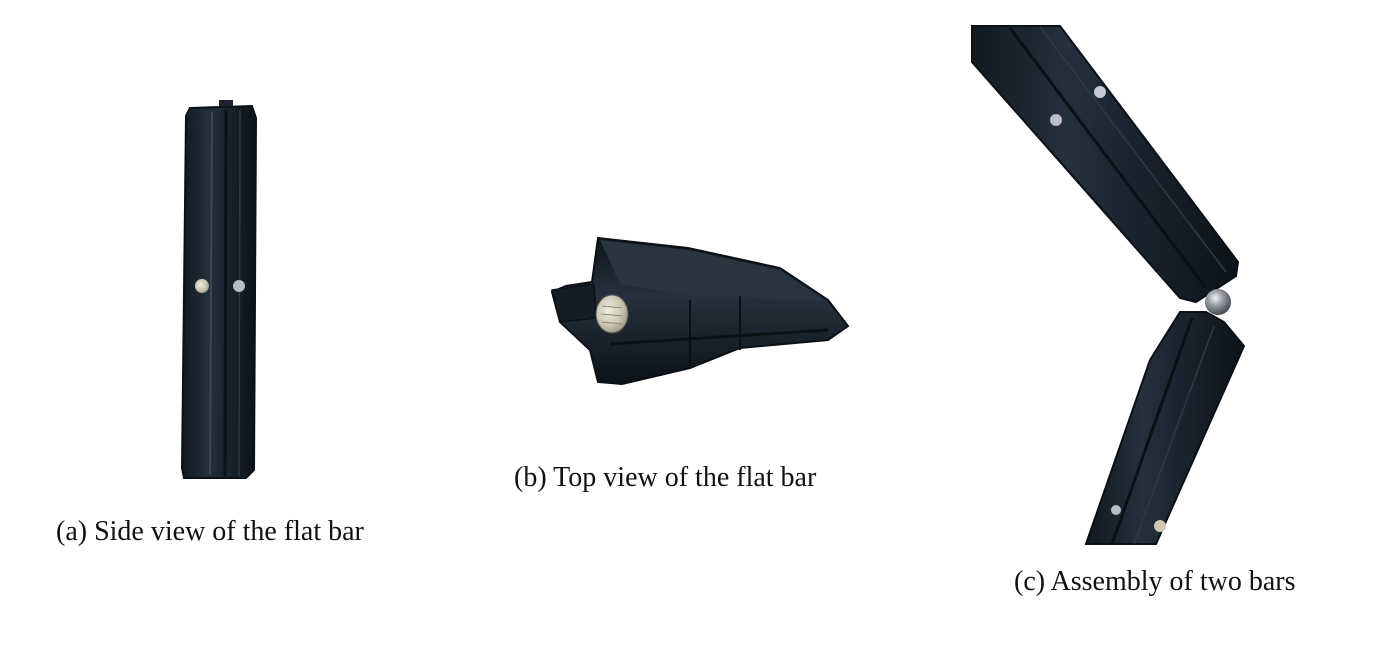 Image resolution: width=1384 pixels, height=646 pixels. I want to click on caption-top-view: (b) Top view of the flat bar, so click(665, 477).